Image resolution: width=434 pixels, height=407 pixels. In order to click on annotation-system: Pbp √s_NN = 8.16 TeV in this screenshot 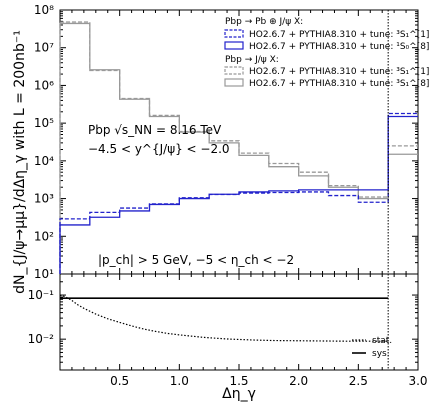, I will do `click(155, 130)`.